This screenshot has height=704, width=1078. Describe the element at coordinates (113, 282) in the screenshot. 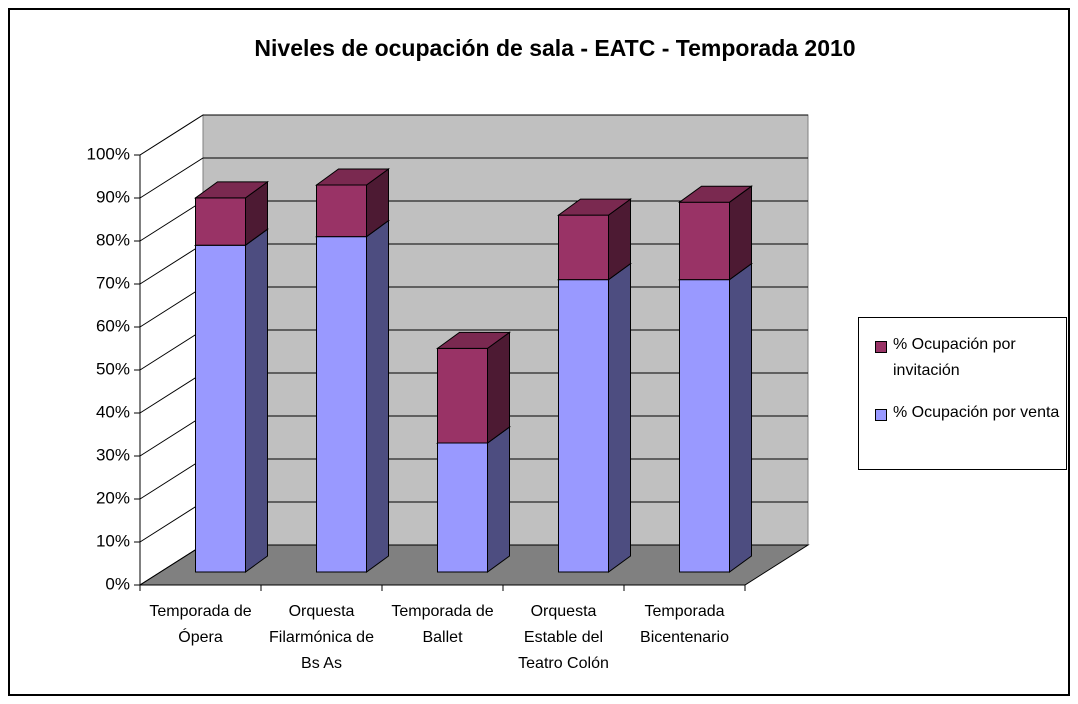

I see `y-tick-label: 70%` at that location.